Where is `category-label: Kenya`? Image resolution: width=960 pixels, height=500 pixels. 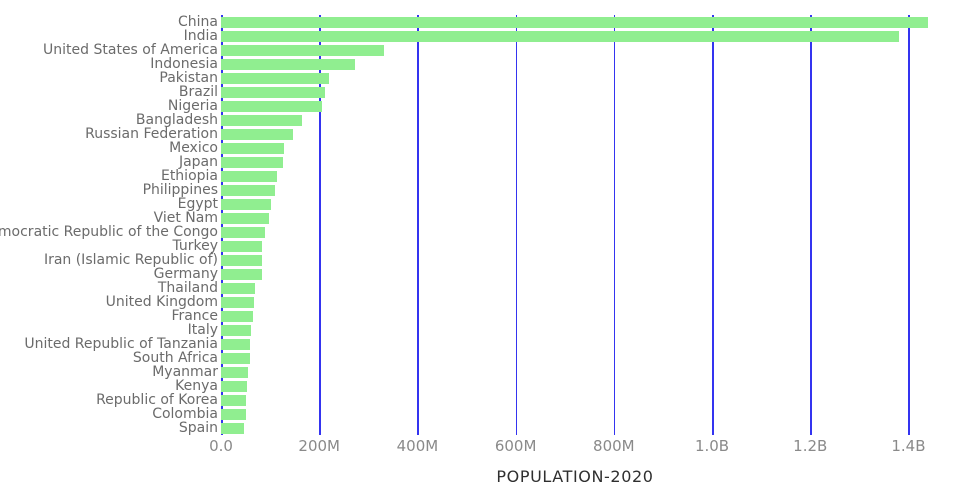 category-label: Kenya is located at coordinates (196, 386).